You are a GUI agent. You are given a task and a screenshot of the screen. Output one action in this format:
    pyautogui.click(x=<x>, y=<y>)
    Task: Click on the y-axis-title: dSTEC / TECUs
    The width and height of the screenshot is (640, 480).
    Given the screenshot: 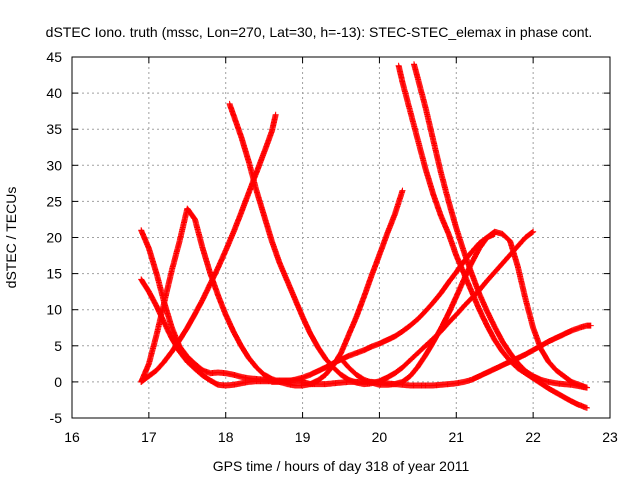 What is the action you would take?
    pyautogui.click(x=11, y=238)
    